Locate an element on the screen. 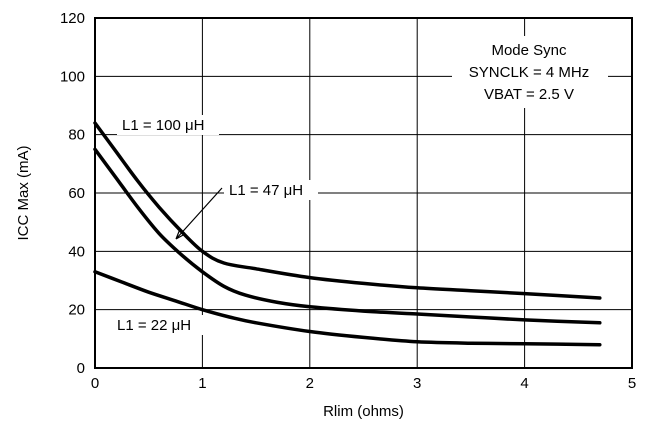 This screenshot has width=646, height=434. series-label-47uh: L1 = 47 μH is located at coordinates (266, 190).